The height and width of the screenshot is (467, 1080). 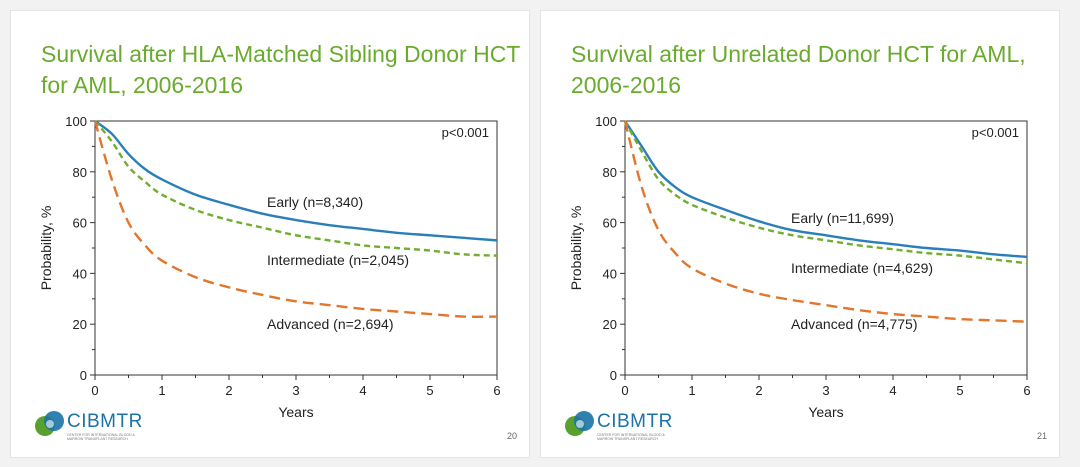 What do you see at coordinates (1041, 436) in the screenshot?
I see `page-number: 21` at bounding box center [1041, 436].